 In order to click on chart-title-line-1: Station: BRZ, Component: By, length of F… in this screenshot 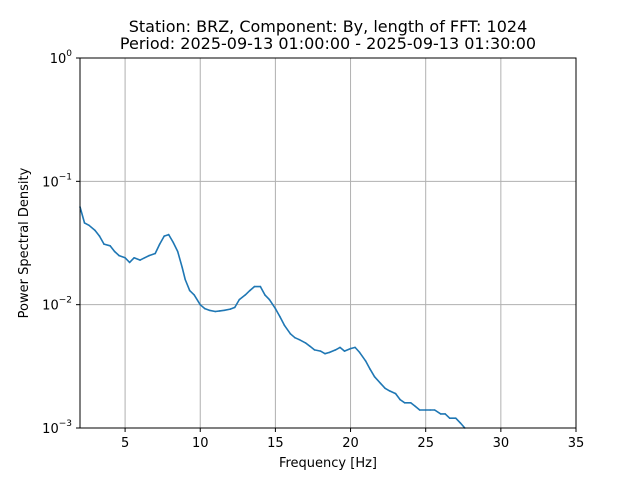, I will do `click(328, 26)`.